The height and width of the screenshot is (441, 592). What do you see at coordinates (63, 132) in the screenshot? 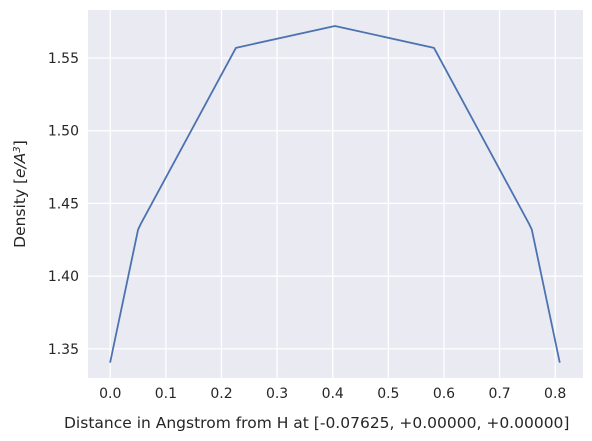
I see `y-tick-label: 1.50` at bounding box center [63, 132].